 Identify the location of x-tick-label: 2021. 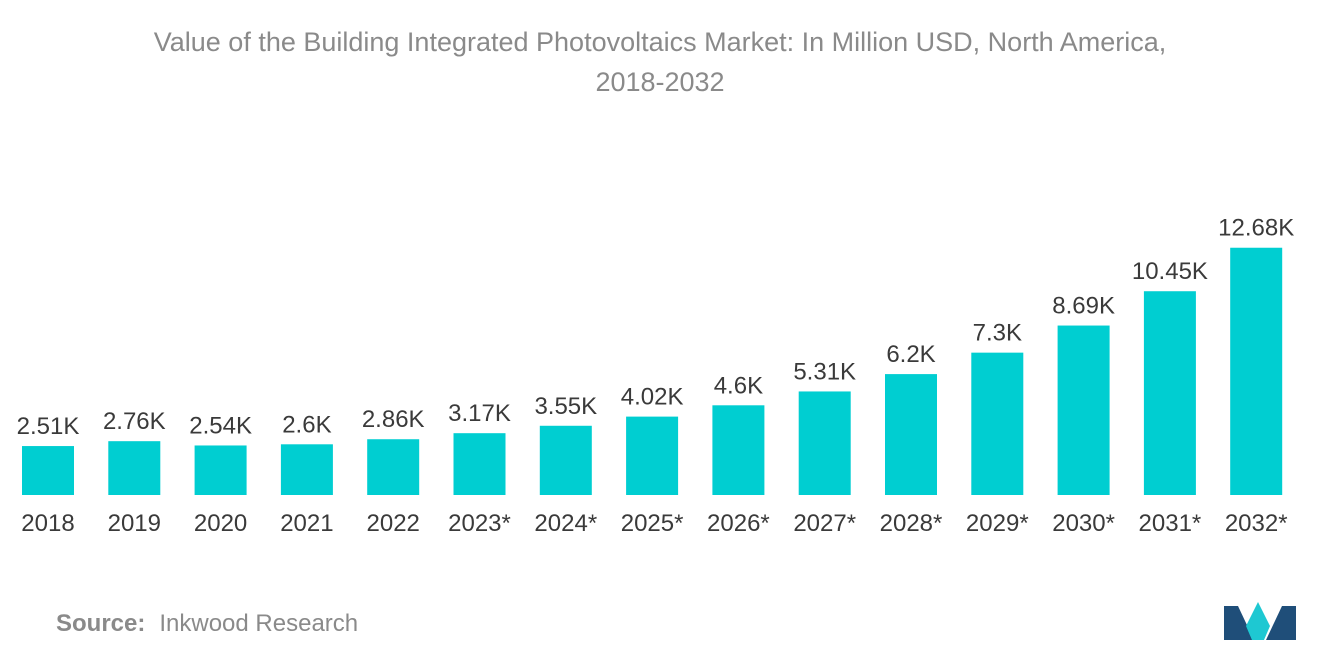
(306, 523).